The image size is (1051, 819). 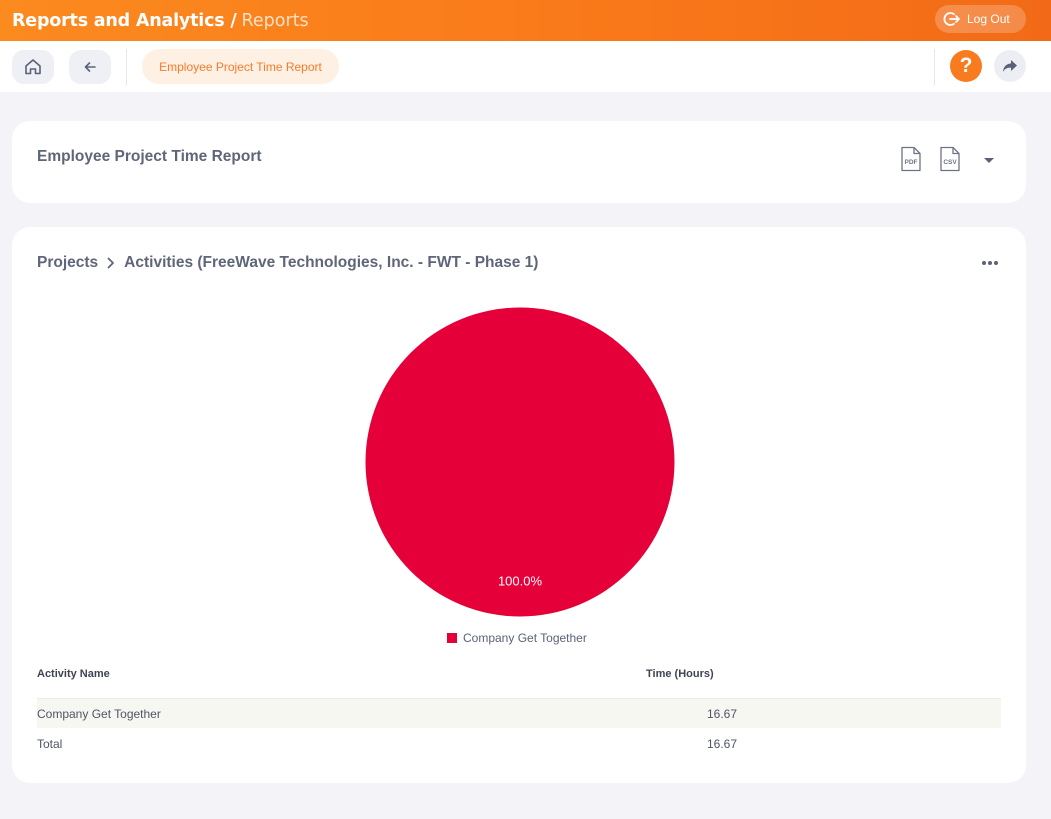 I want to click on app-title: Reports and Analytics /, so click(x=124, y=20).